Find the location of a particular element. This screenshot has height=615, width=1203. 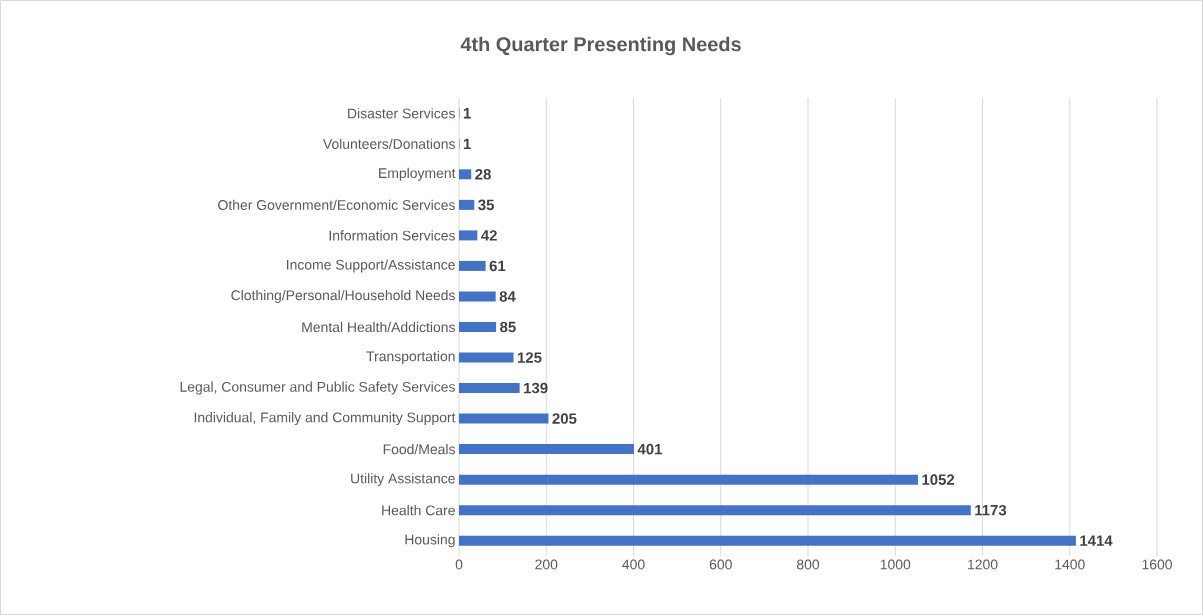

y-tick-label: Food/Meals is located at coordinates (419, 449).